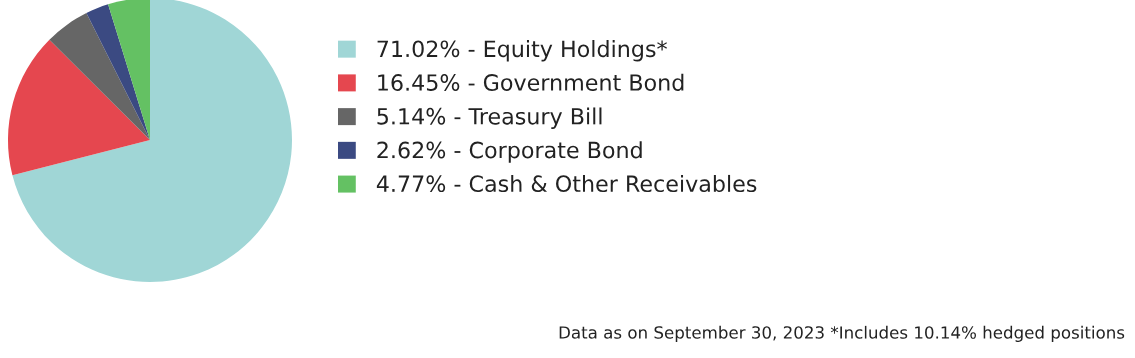 The height and width of the screenshot is (358, 1135). I want to click on legend-label: 5.14% - Treasury Bill, so click(489, 118).